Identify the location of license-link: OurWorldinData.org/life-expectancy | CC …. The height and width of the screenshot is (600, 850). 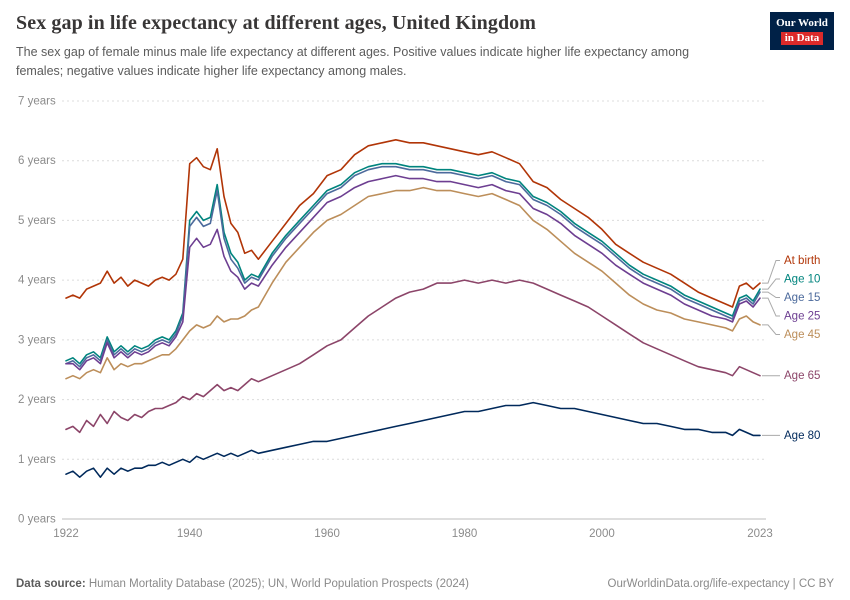
(720, 584).